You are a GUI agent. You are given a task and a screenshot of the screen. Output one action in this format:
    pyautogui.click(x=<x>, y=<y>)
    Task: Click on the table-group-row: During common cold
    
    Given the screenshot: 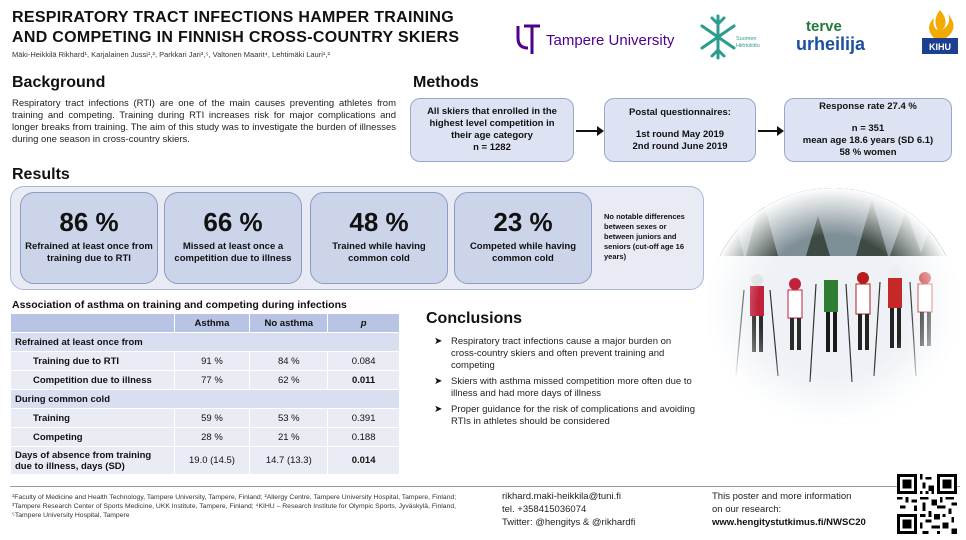 What is the action you would take?
    pyautogui.click(x=205, y=399)
    